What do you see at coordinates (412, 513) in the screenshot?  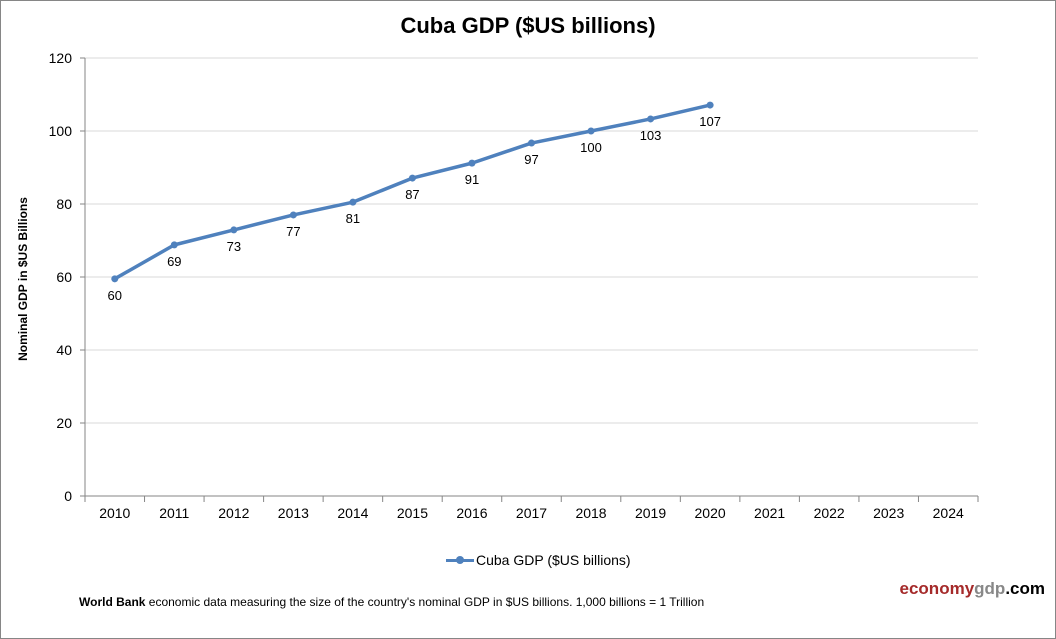 I see `x-tick-label: 2015` at bounding box center [412, 513].